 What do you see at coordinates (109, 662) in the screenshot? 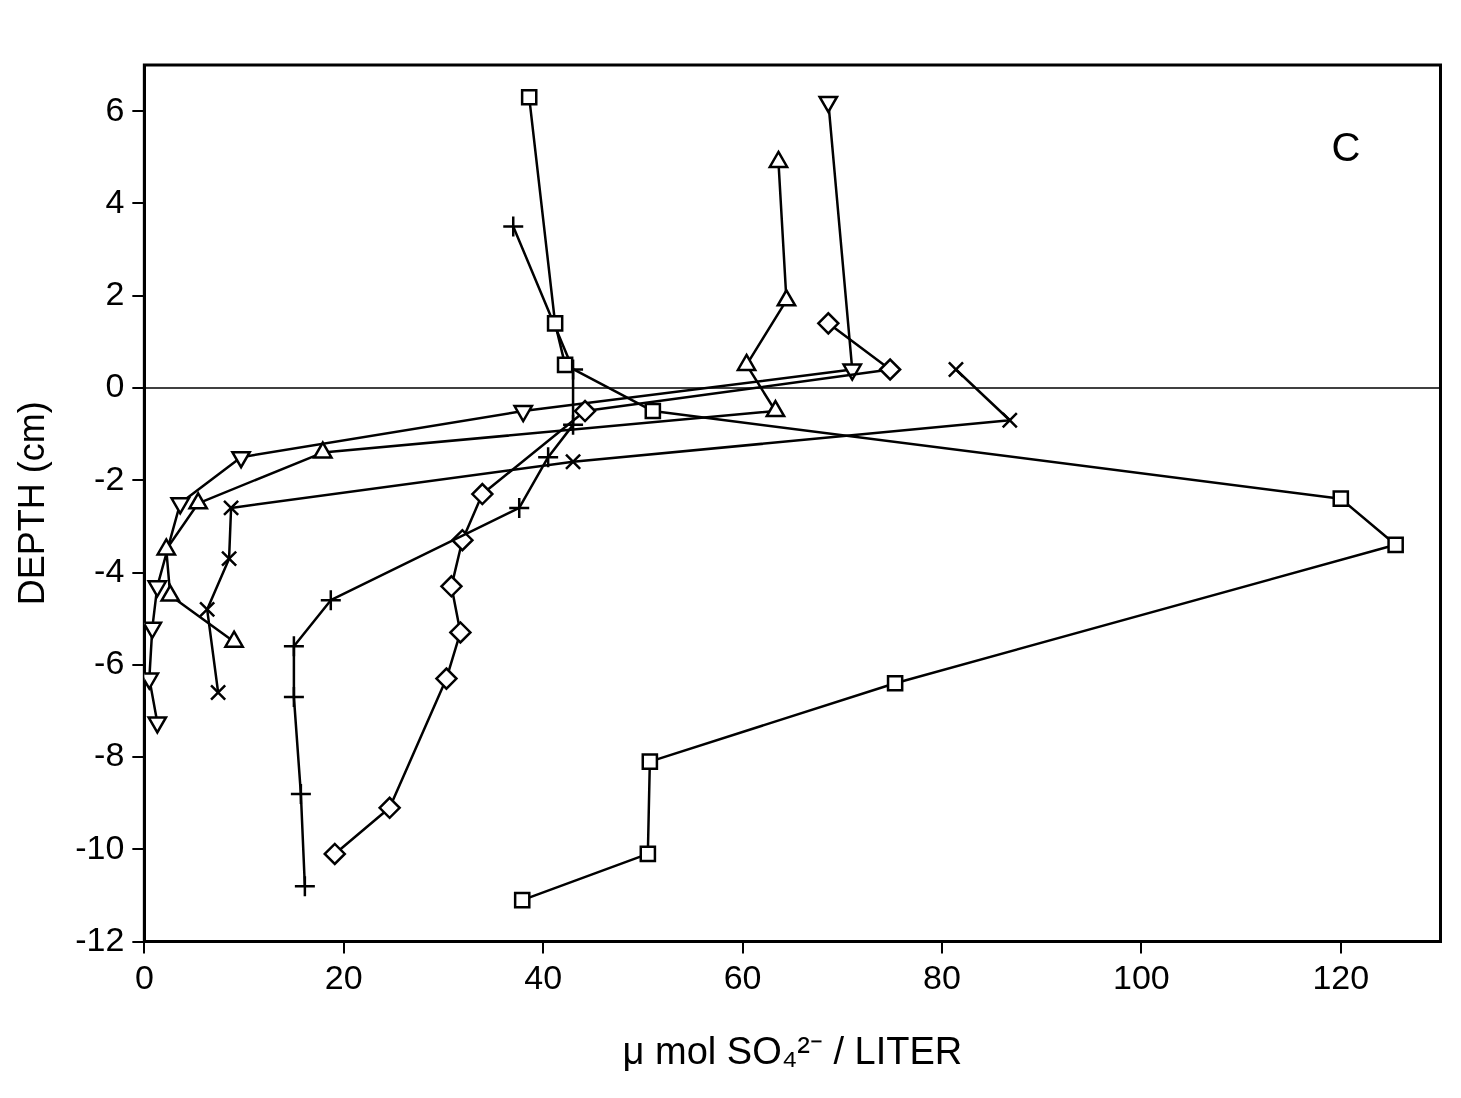
I see `y-tick-label: -6` at bounding box center [109, 662].